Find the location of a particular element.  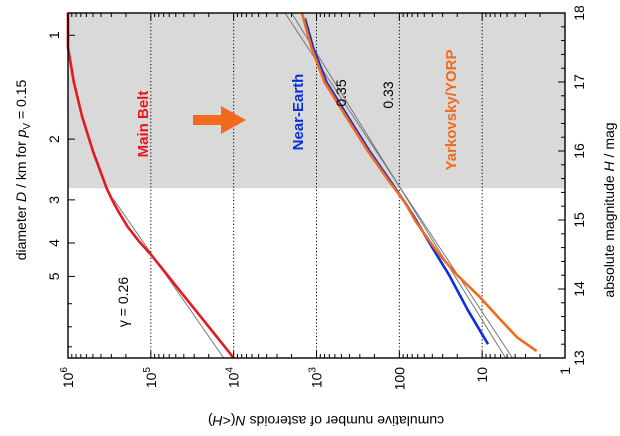

series-label-main-belt: Main Belt is located at coordinates (143, 124).